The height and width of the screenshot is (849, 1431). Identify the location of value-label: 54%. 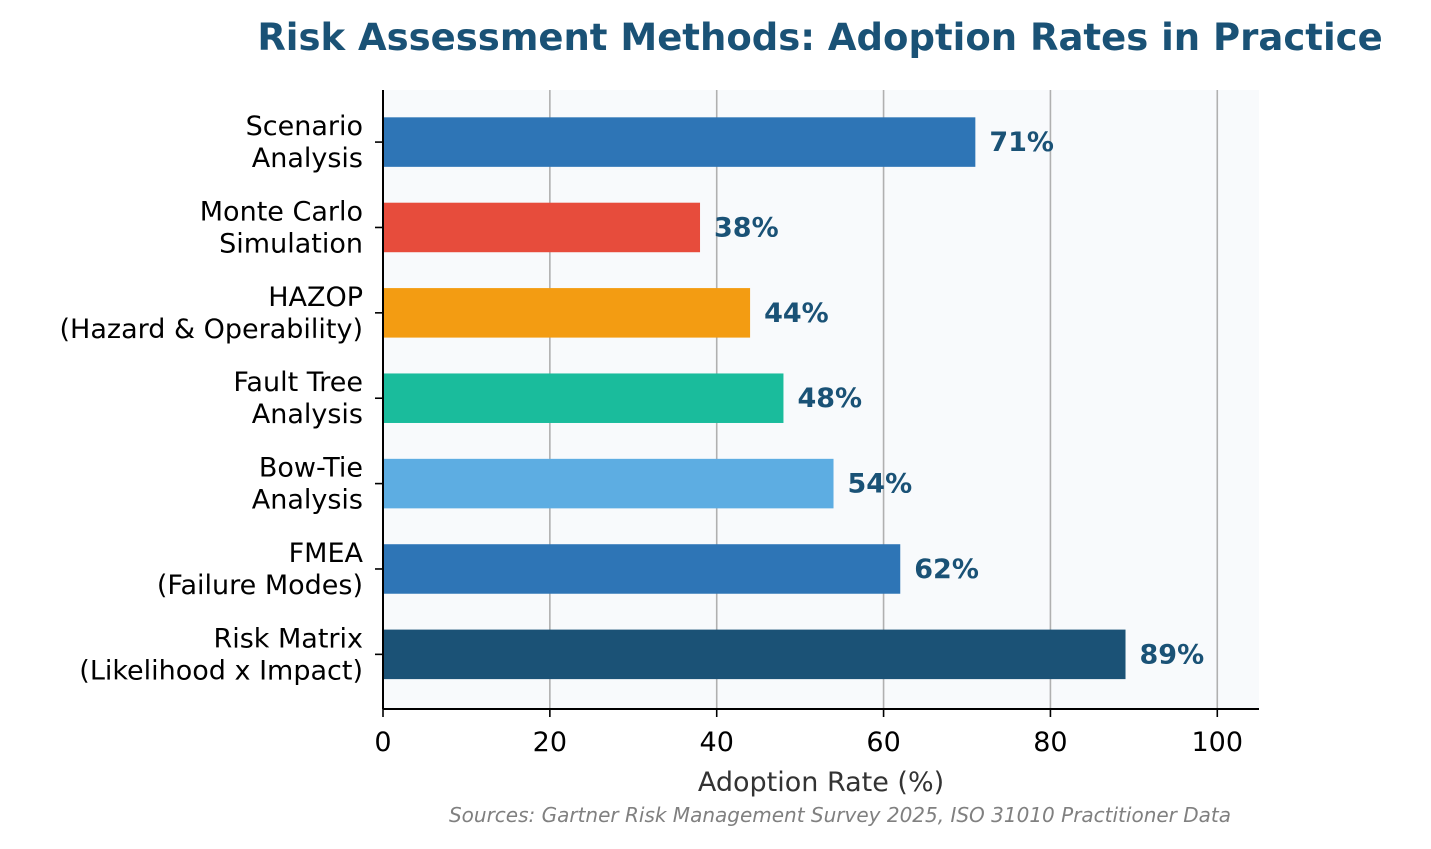
(880, 484).